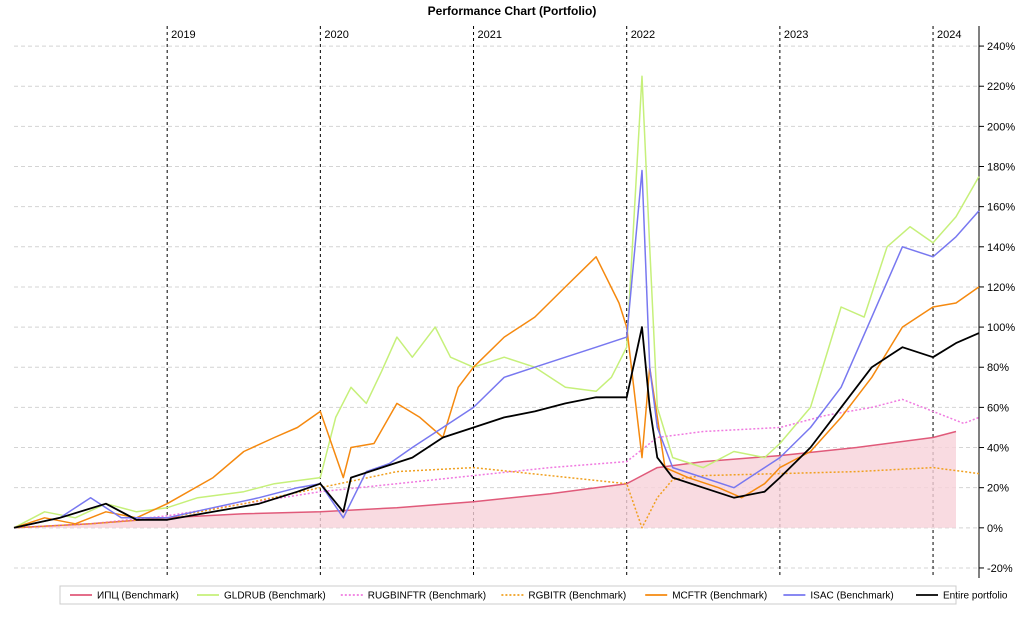 The height and width of the screenshot is (622, 1024). Describe the element at coordinates (643, 35) in the screenshot. I see `year-label: 2022` at that location.